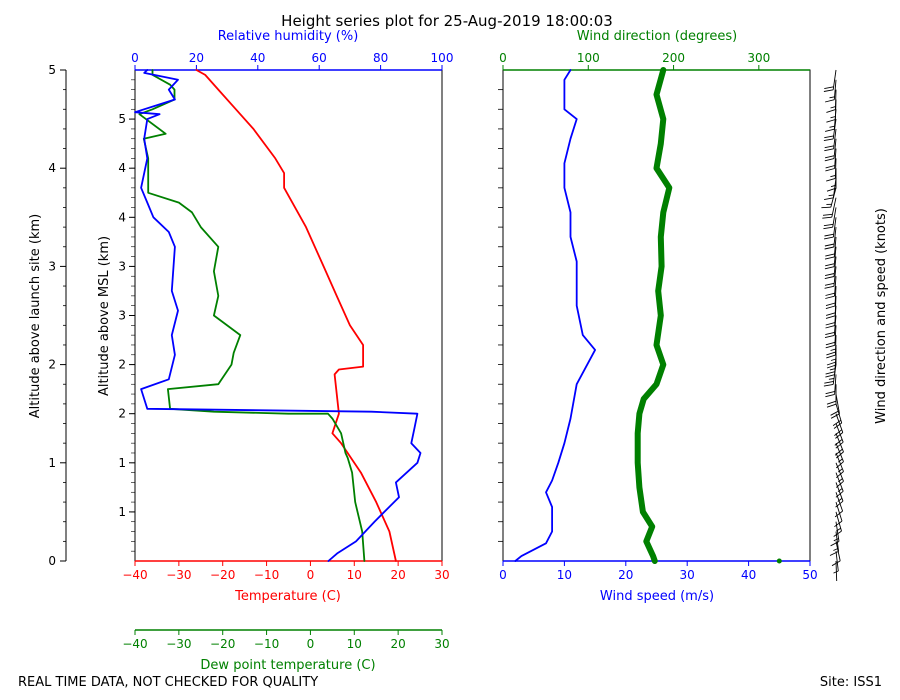  I want to click on temperature-axis-tick-label: 20, so click(398, 575).